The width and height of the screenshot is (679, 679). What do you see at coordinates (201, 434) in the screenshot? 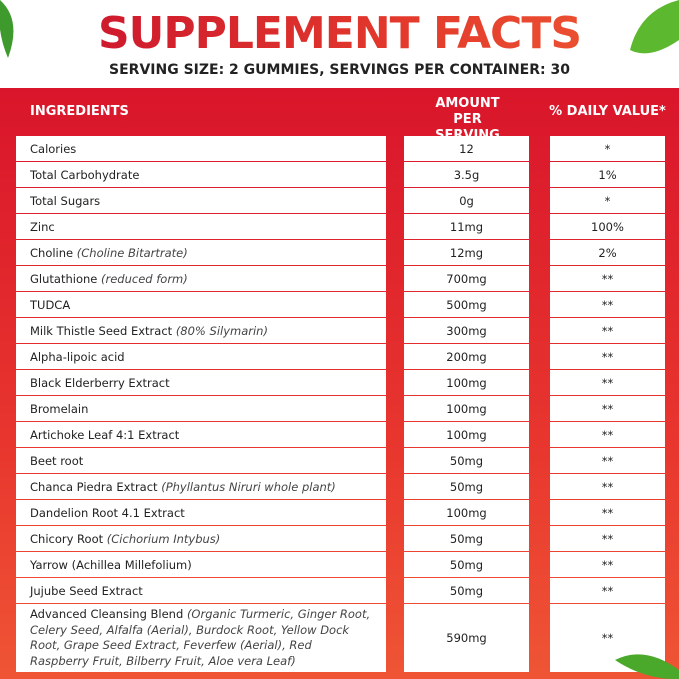
I see `ingredient-cell: Artichoke Leaf 4:1 Extract` at bounding box center [201, 434].